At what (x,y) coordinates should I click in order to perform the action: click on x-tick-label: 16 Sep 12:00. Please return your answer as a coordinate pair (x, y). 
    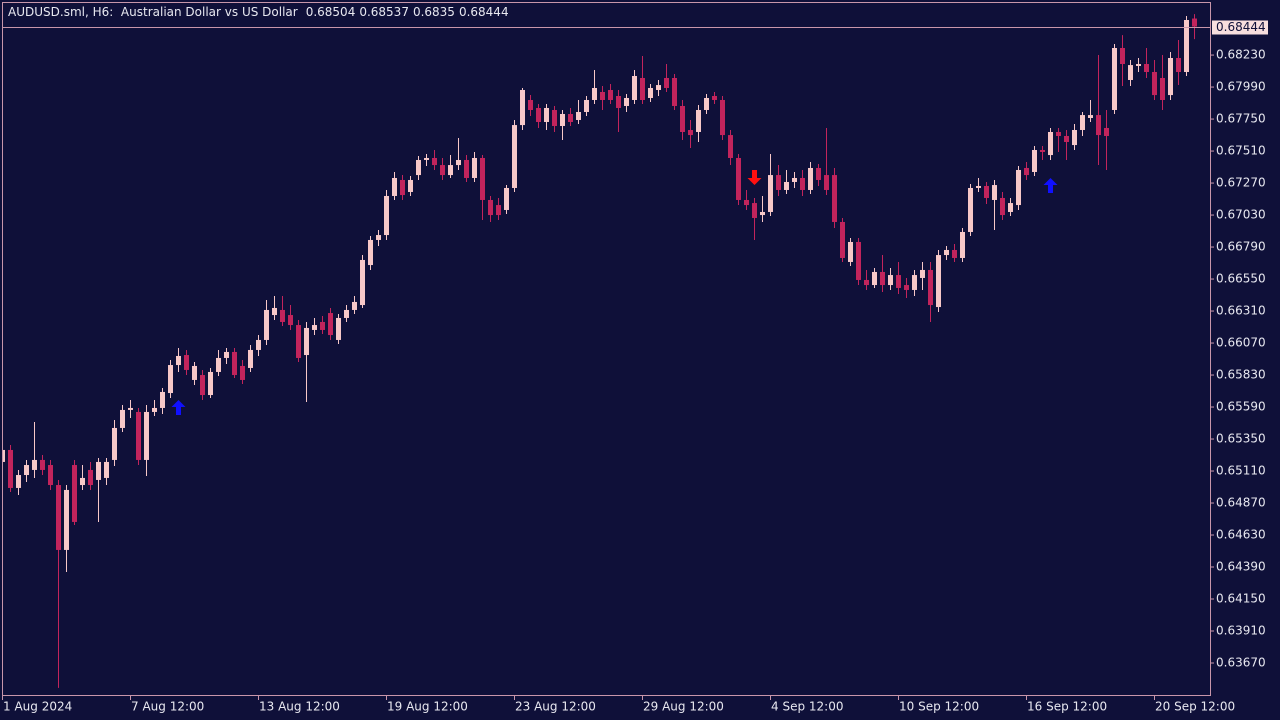
    Looking at the image, I should click on (1067, 707).